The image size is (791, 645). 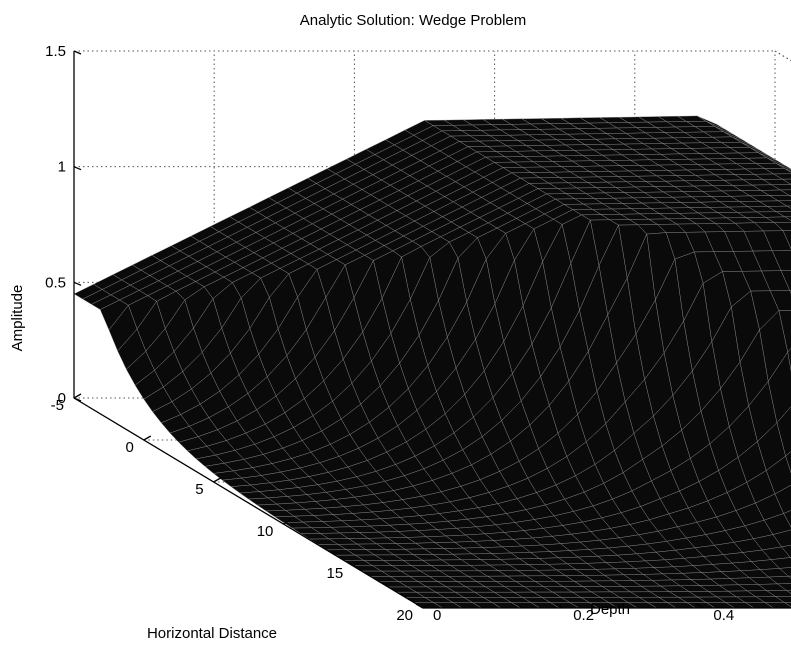 I want to click on x-tick-label: -5, so click(x=57, y=405).